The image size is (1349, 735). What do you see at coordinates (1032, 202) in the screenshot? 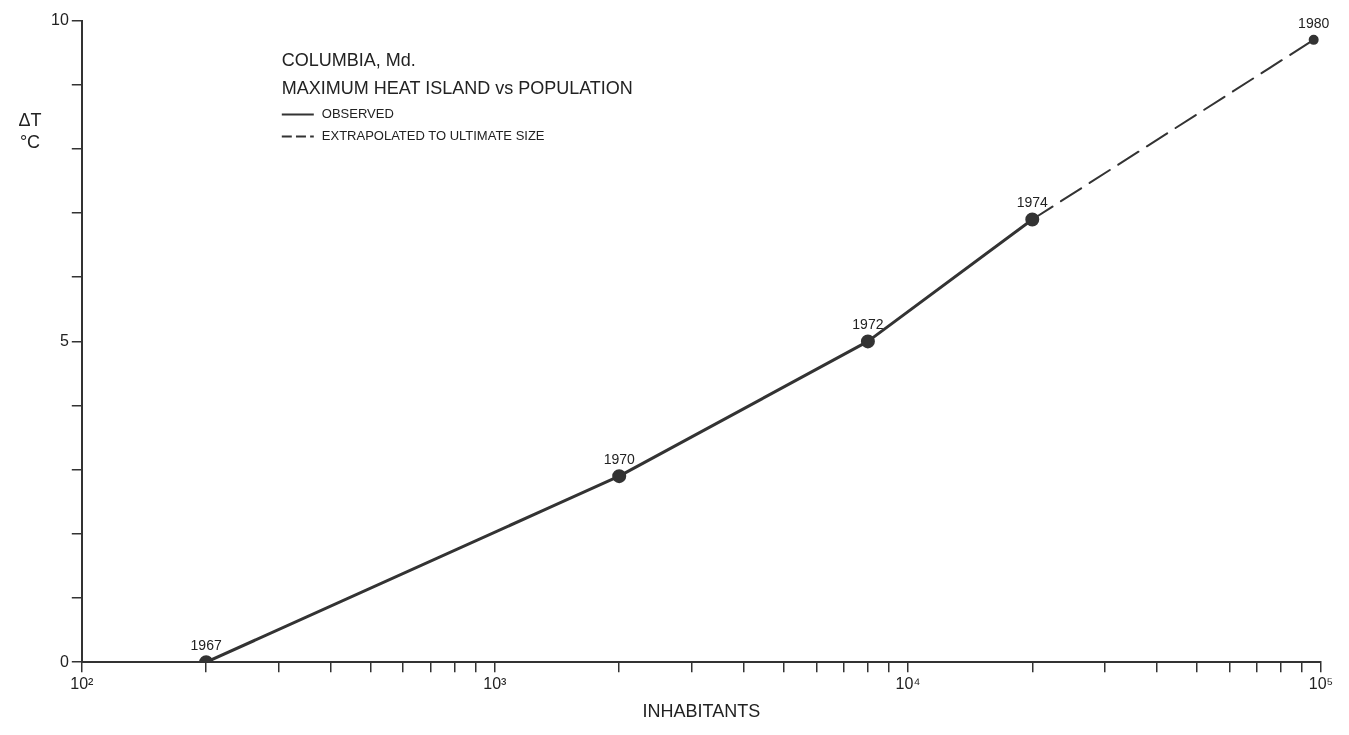
I see `annotation: 1974` at bounding box center [1032, 202].